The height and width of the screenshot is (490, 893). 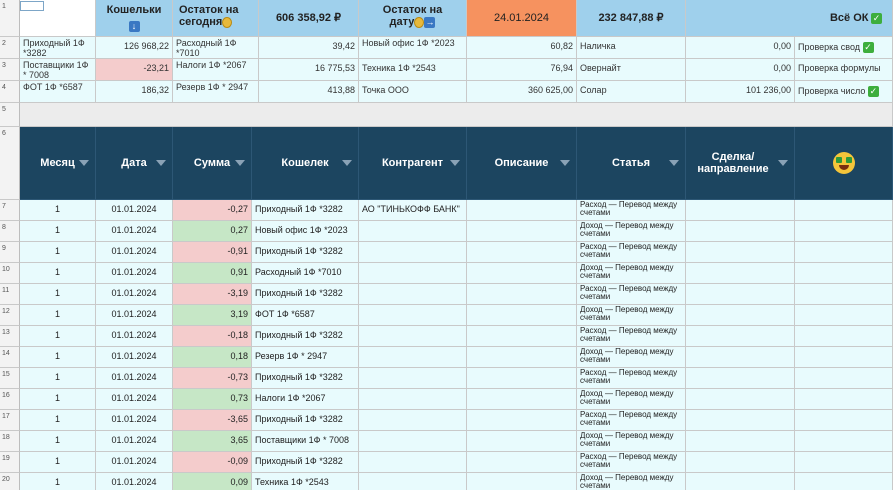 What do you see at coordinates (10, 115) in the screenshot?
I see `row-number: 5` at bounding box center [10, 115].